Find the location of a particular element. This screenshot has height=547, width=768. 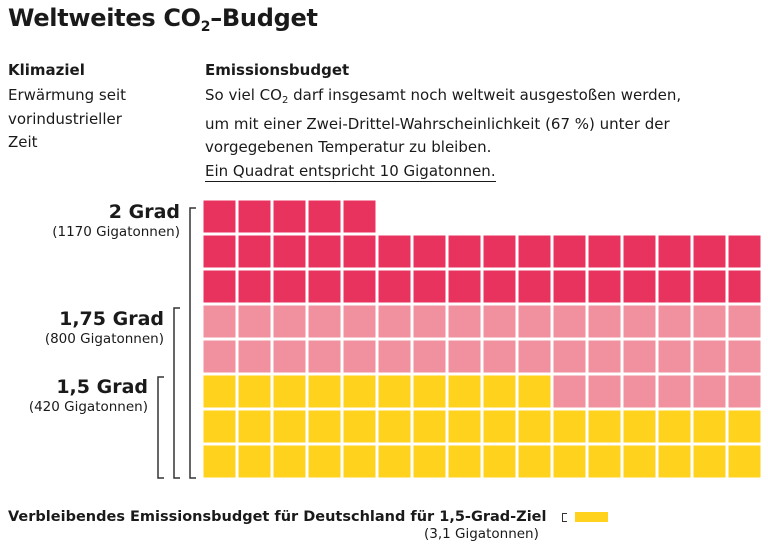

germany-budget-square is located at coordinates (591, 517).